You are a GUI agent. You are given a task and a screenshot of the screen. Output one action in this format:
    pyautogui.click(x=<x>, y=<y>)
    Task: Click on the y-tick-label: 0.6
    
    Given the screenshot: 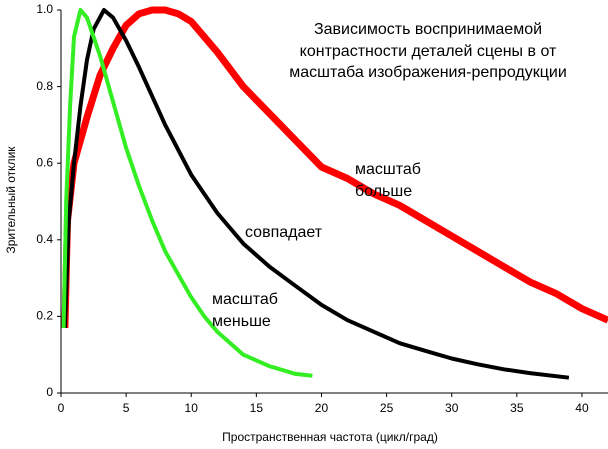 What is the action you would take?
    pyautogui.click(x=44, y=162)
    